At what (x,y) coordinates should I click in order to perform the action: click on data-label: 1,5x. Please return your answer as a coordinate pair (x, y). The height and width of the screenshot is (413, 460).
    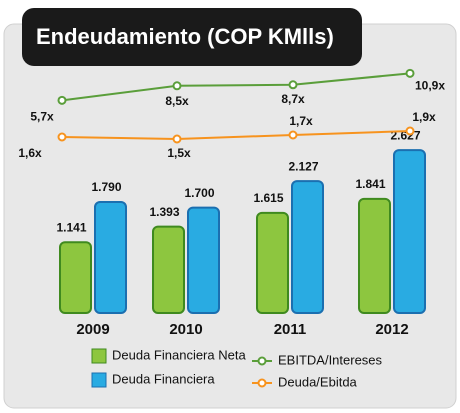
    Looking at the image, I should click on (179, 153).